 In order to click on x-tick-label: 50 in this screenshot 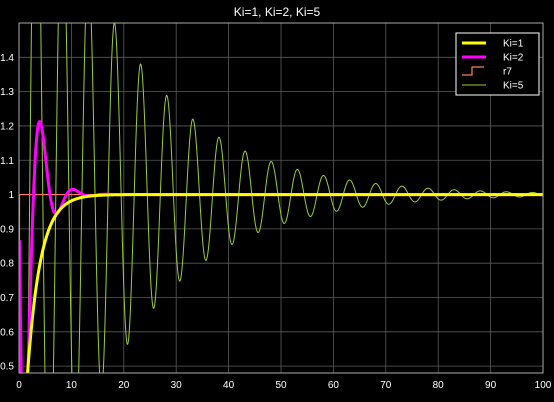, I will do `click(281, 385)`.